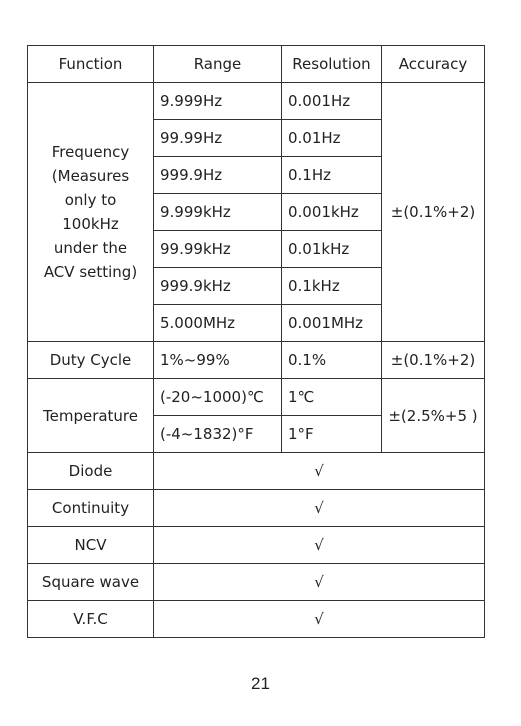 This screenshot has width=521, height=726. I want to click on header-cell: Function, so click(90, 64).